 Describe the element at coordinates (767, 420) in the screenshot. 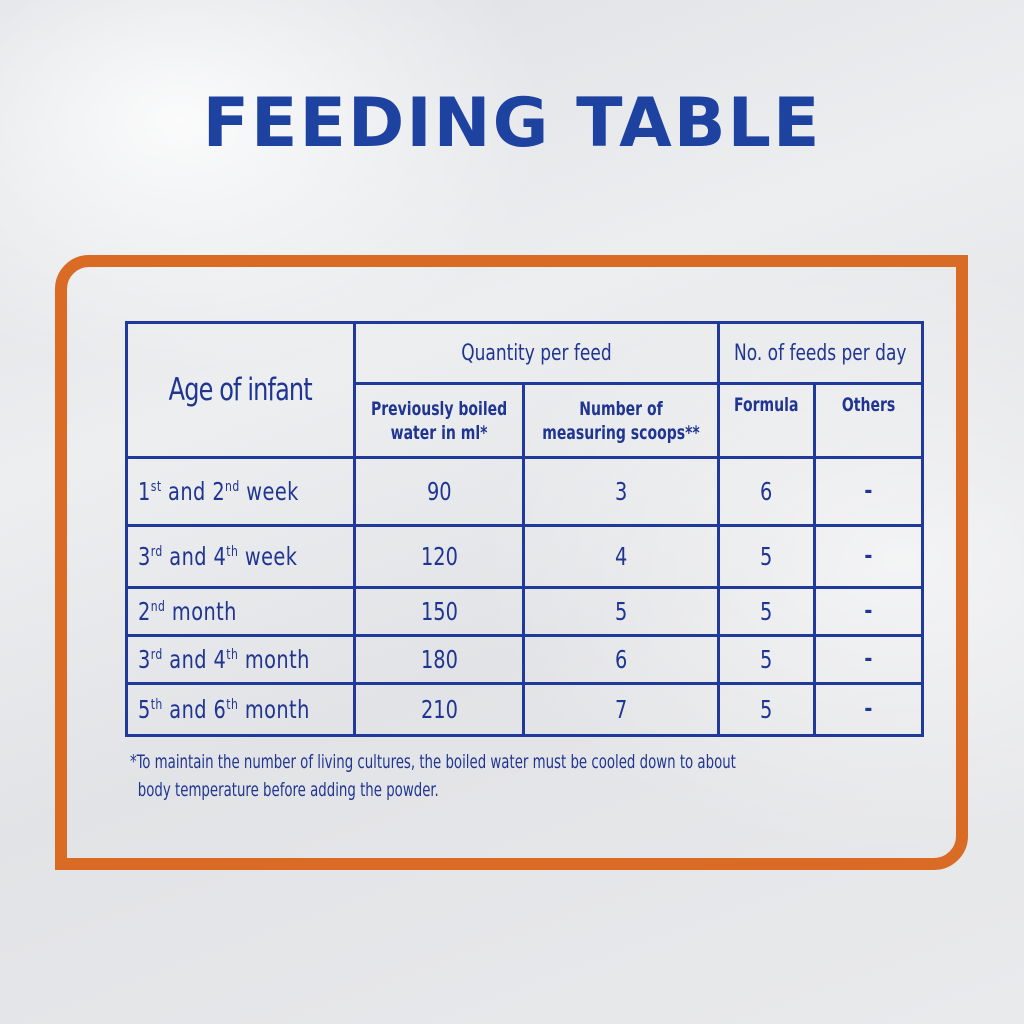

I see `header-formula: Formula` at that location.